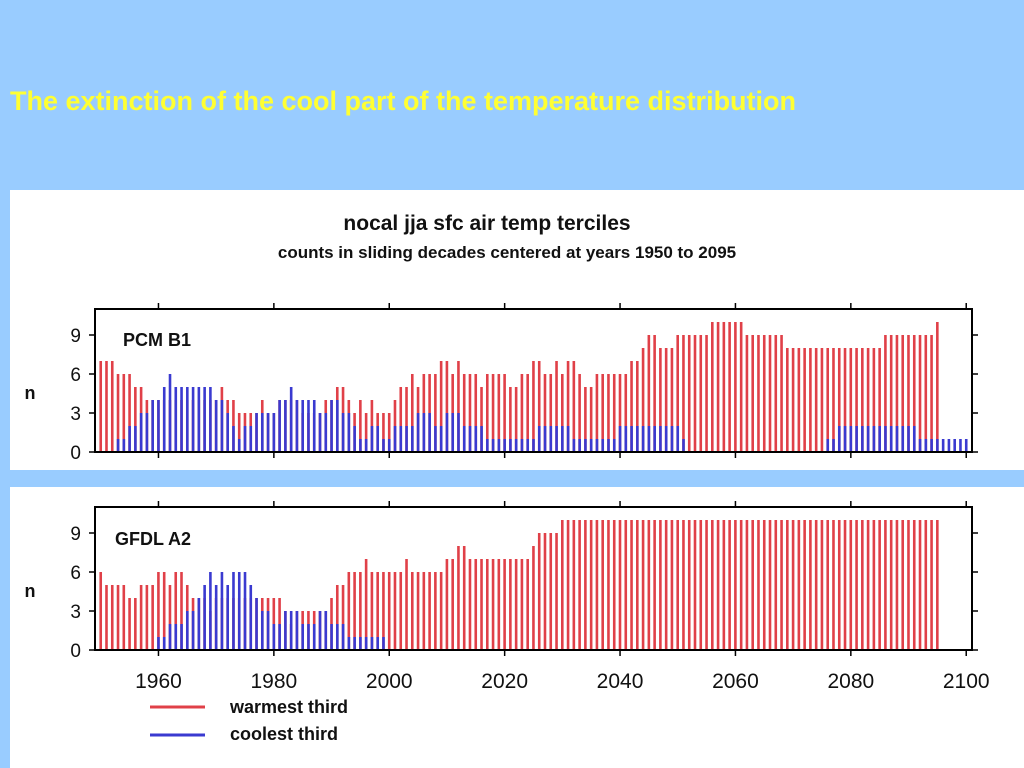 This screenshot has width=1024, height=768. Describe the element at coordinates (522, 445) in the screenshot. I see `bar-coolest-2023` at that location.